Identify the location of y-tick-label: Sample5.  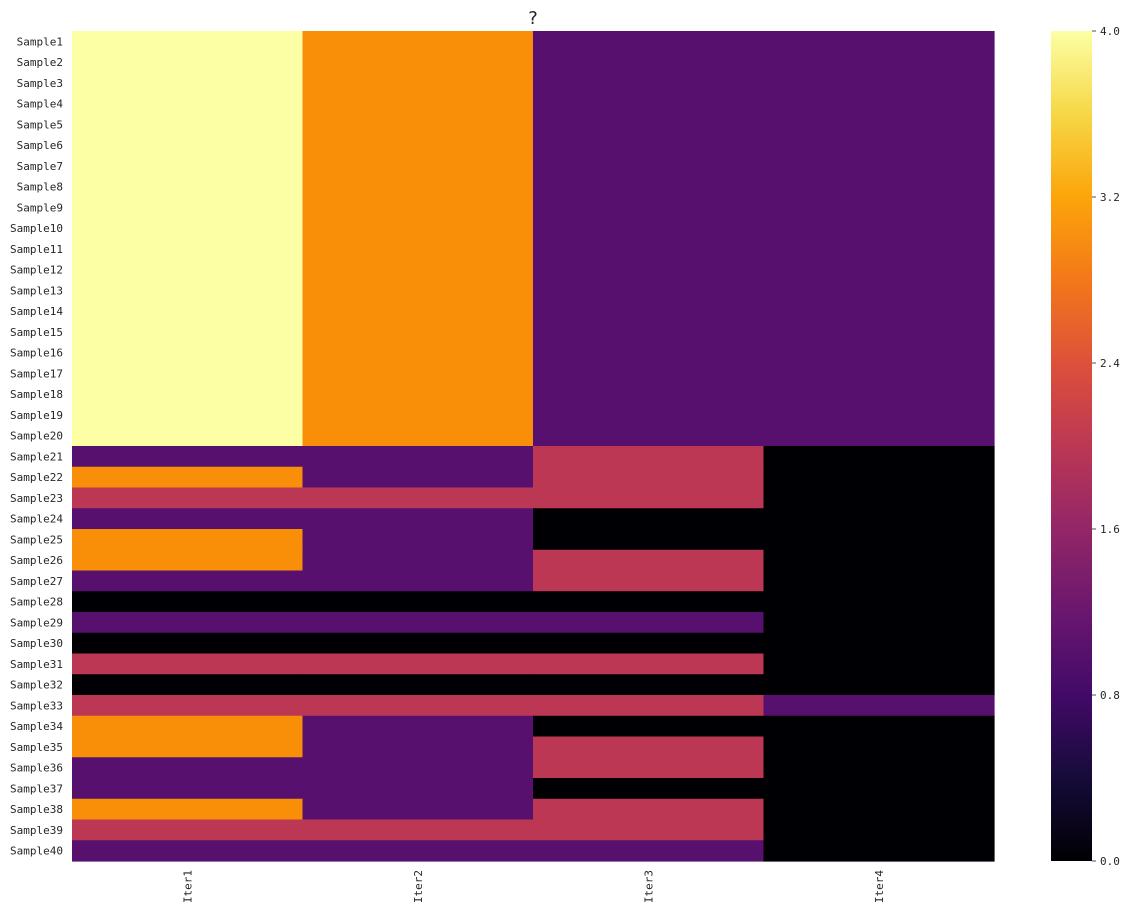
(40, 124).